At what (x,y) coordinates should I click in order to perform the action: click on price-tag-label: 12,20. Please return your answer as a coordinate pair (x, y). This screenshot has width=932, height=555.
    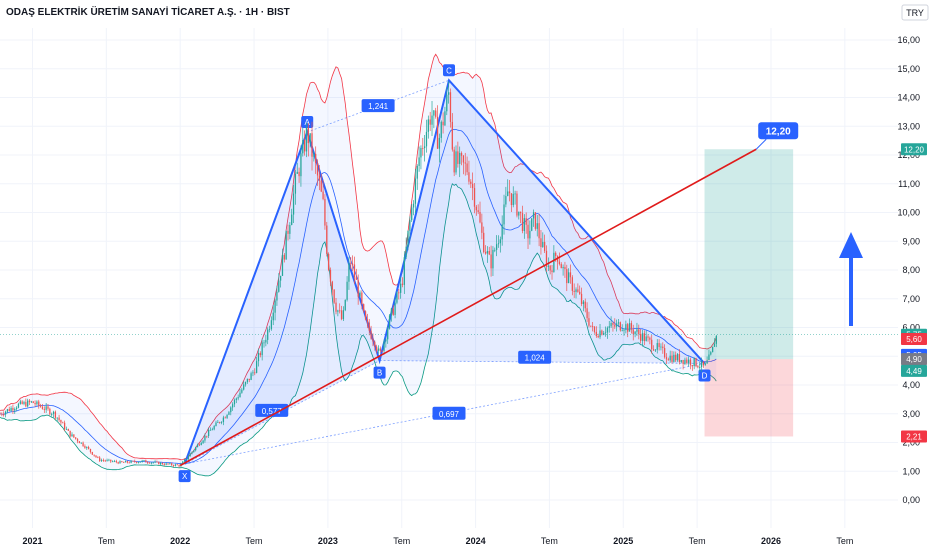
    Looking at the image, I should click on (914, 149).